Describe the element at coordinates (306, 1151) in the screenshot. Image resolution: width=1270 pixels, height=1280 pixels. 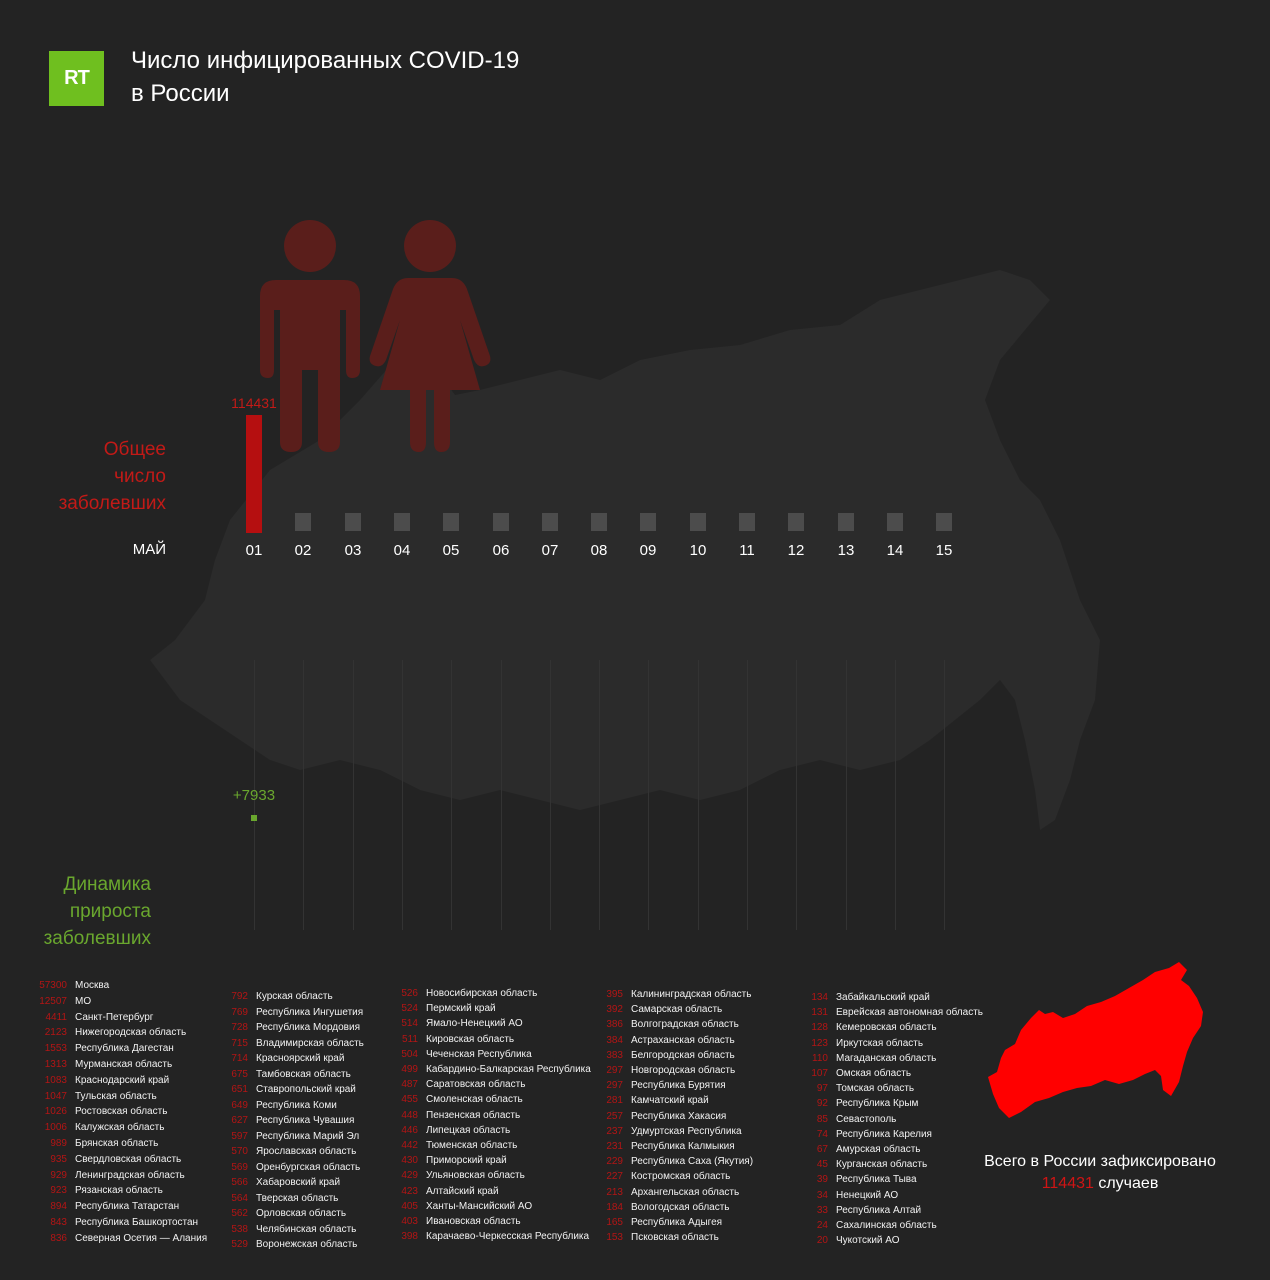
I see `region-name: Ярославская область` at that location.